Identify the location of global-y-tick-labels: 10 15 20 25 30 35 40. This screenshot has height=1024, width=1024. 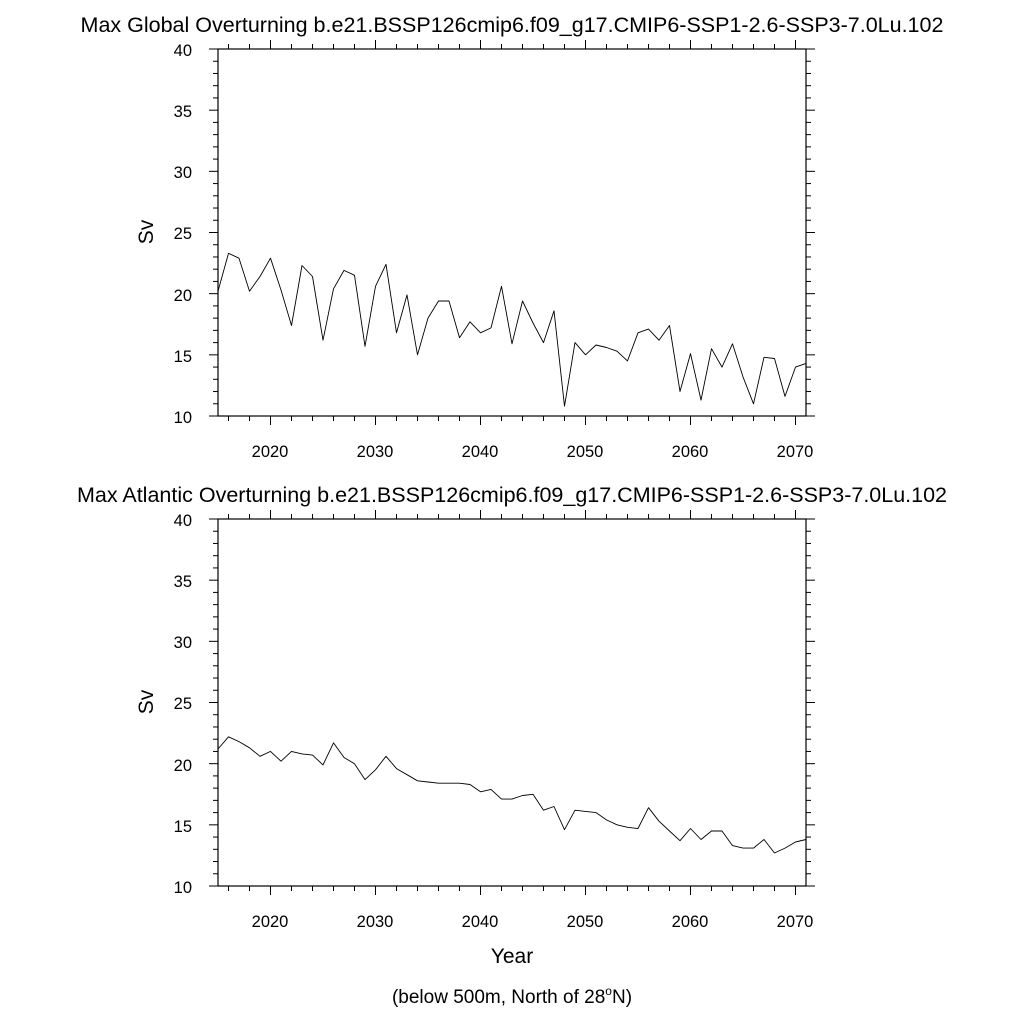
(183, 234).